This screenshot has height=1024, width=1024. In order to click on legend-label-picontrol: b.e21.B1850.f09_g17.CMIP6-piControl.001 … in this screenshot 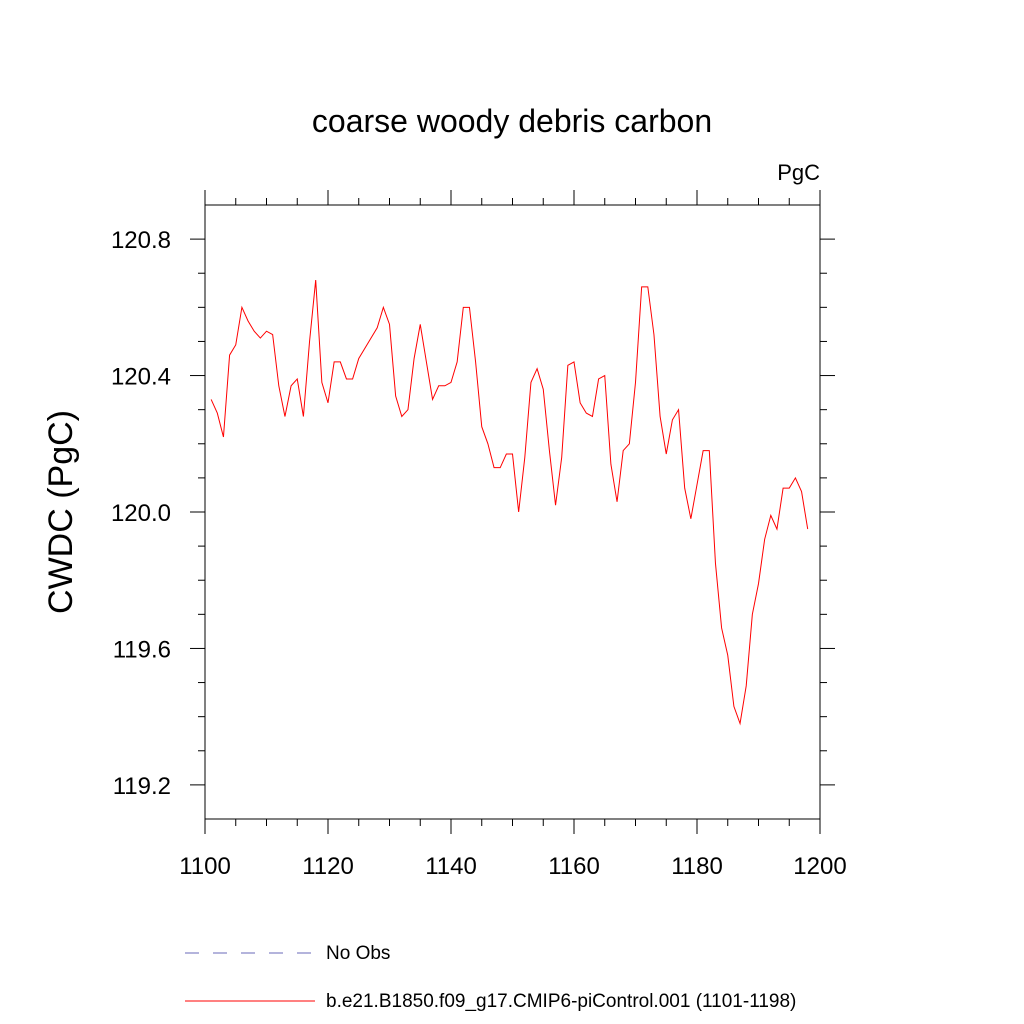, I will do `click(561, 1001)`.